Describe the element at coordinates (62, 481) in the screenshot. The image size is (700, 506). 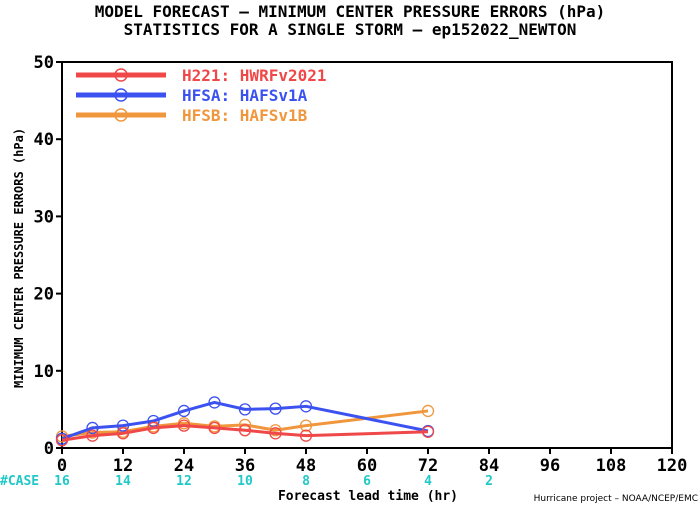
I see `case-count: 16` at that location.